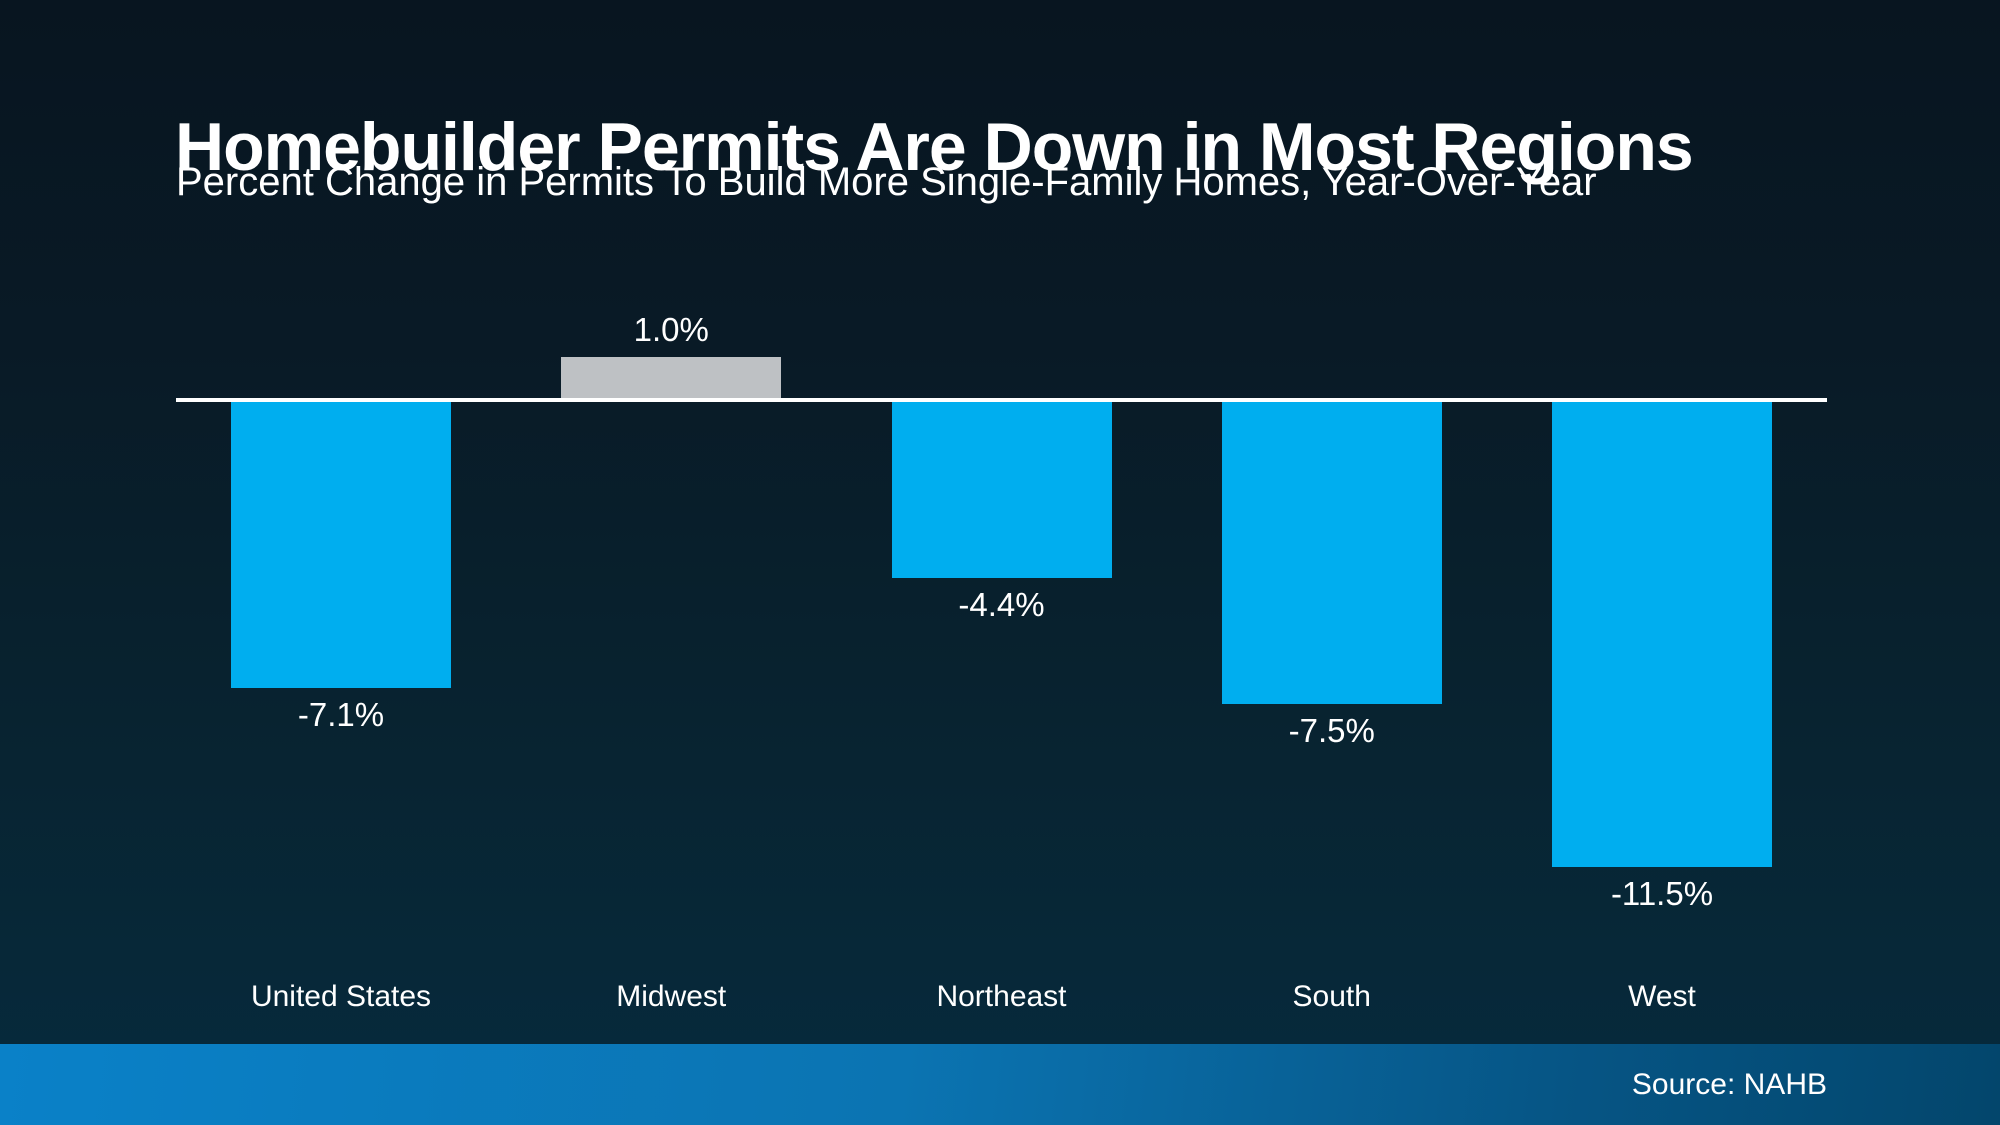 The image size is (2000, 1125). Describe the element at coordinates (1662, 634) in the screenshot. I see `bar-west` at that location.